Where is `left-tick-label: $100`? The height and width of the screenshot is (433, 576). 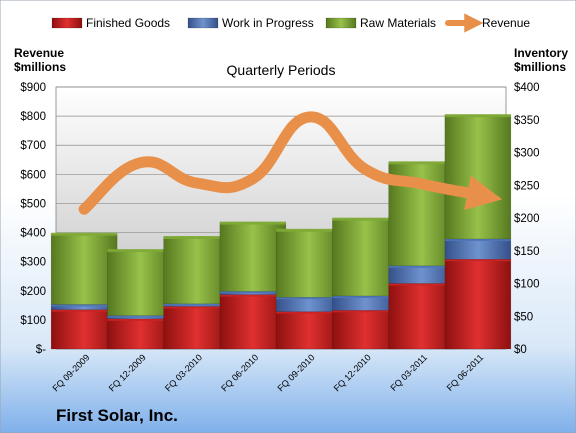 left-tick-label: $100 is located at coordinates (33, 321).